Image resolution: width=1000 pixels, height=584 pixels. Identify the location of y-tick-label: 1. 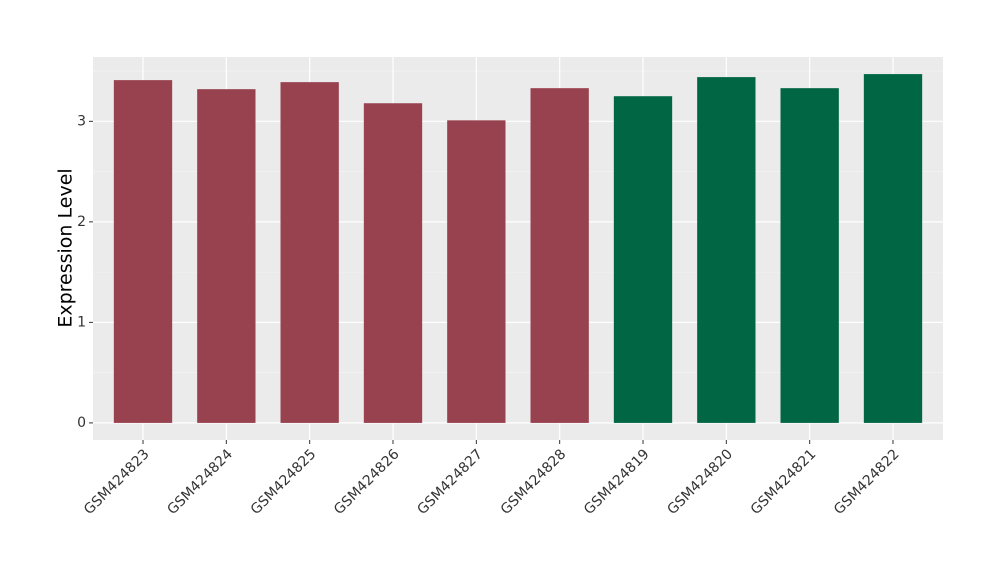
(81, 322).